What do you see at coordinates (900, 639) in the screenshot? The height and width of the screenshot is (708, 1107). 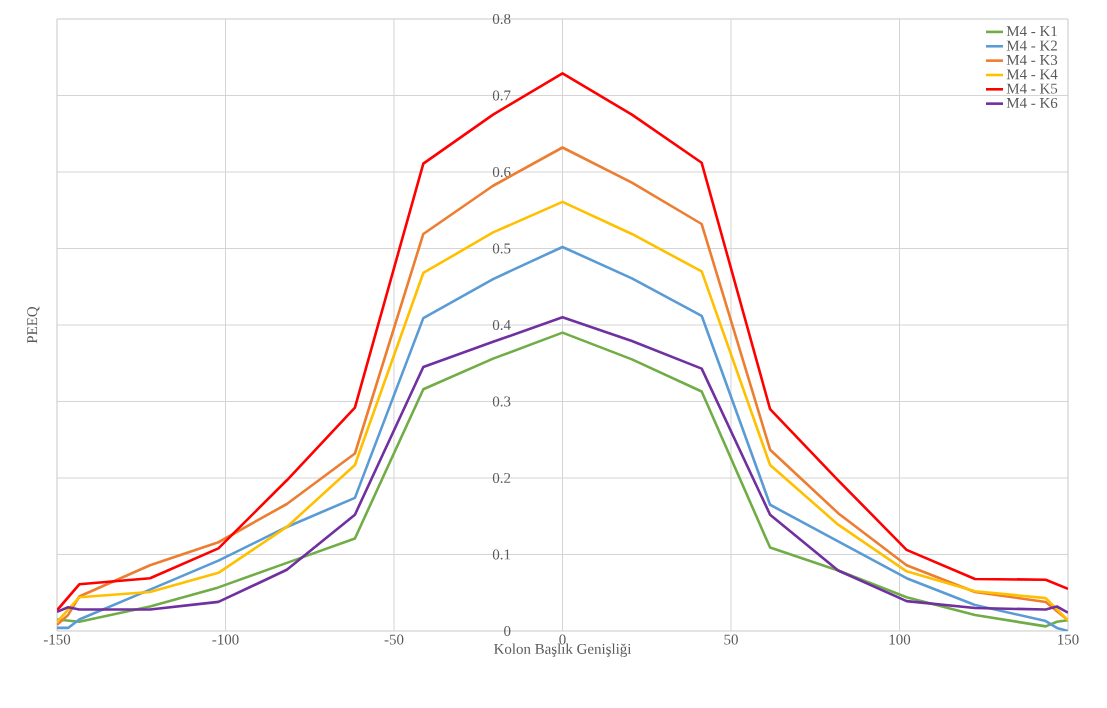 I see `x-tick-label: 100` at bounding box center [900, 639].